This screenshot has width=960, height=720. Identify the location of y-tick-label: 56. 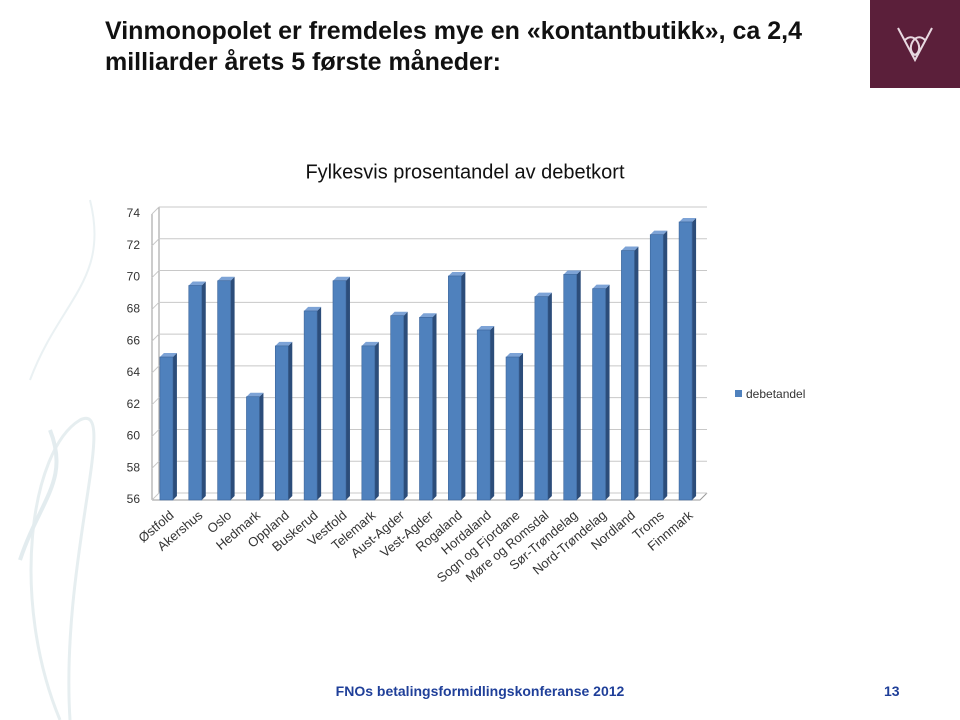
(134, 499).